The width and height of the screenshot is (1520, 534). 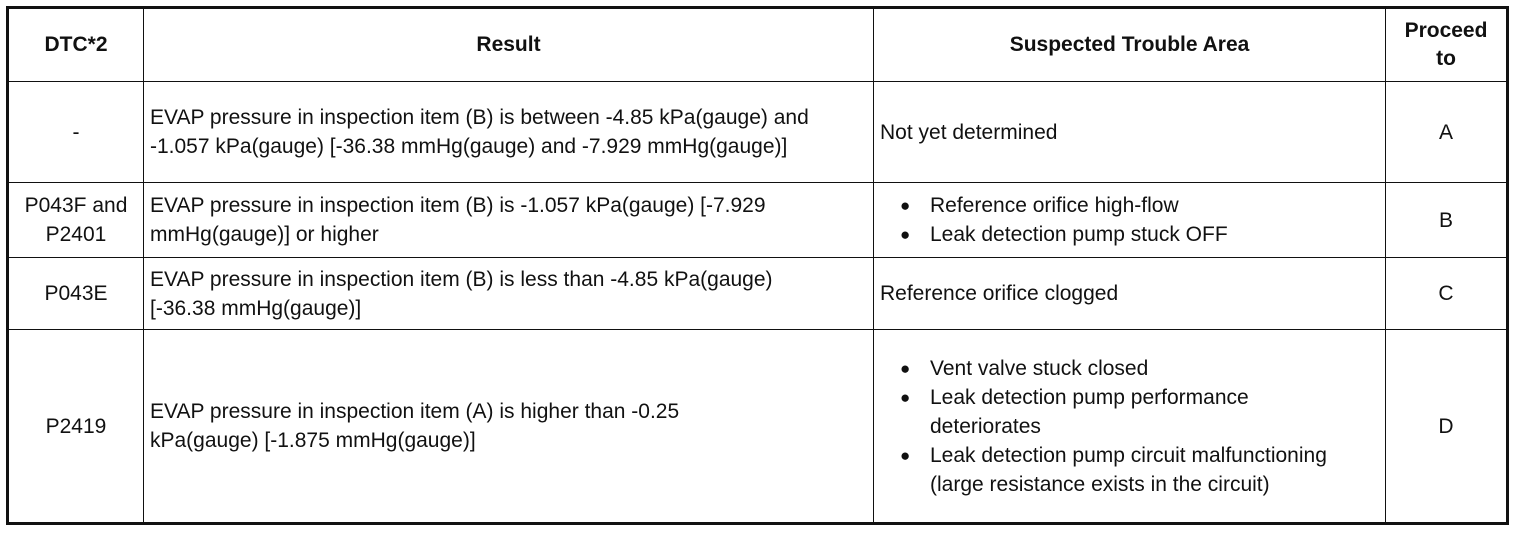 I want to click on header-cell: Suspected Trouble Area, so click(x=1129, y=44).